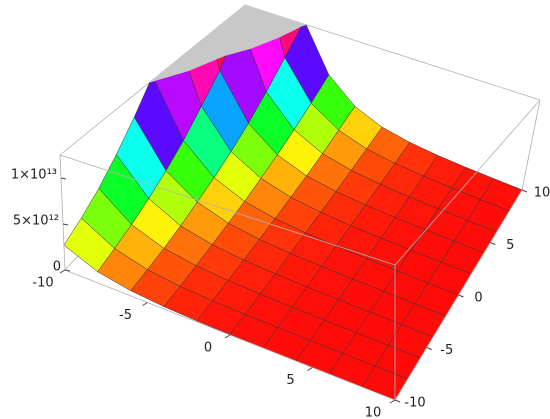 The height and width of the screenshot is (419, 550). I want to click on x-tick-label: 5, so click(290, 380).